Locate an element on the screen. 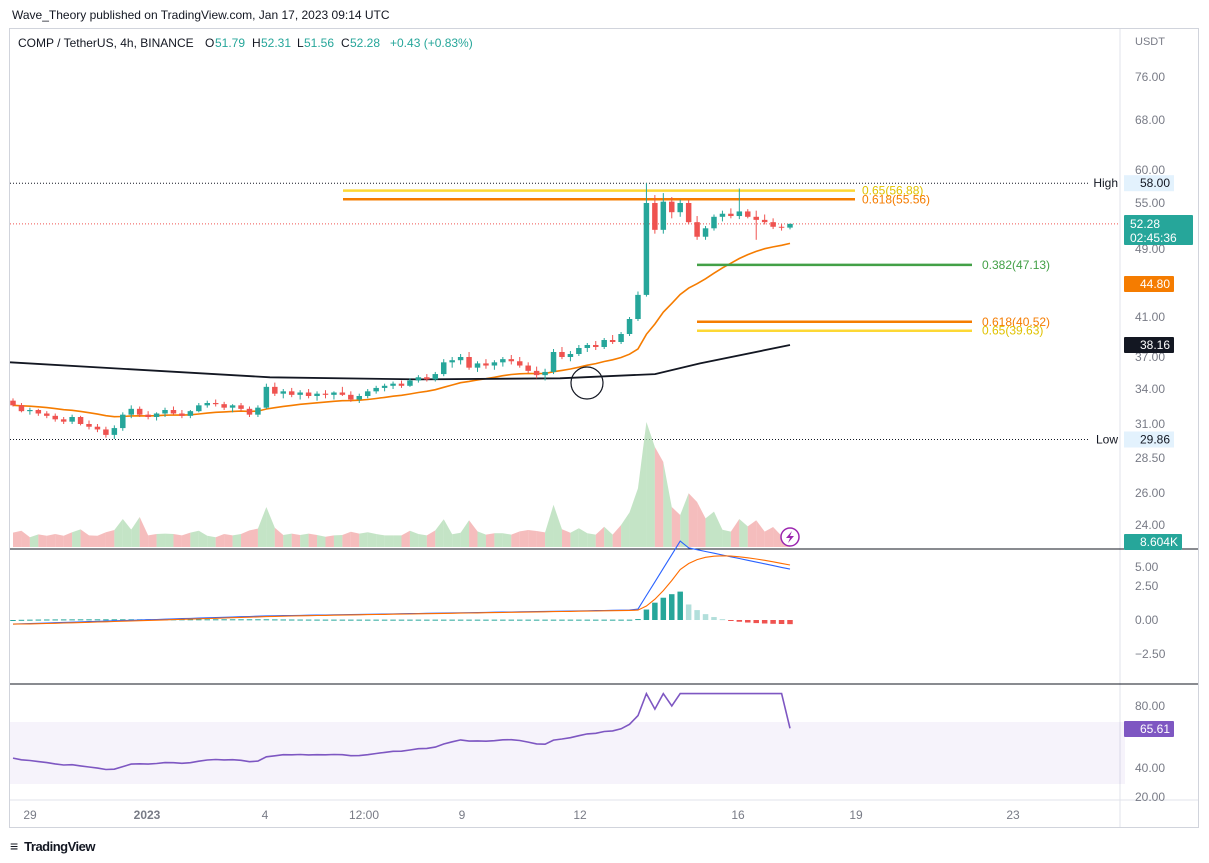 The image size is (1209, 863). time-tick: 9 is located at coordinates (462, 815).